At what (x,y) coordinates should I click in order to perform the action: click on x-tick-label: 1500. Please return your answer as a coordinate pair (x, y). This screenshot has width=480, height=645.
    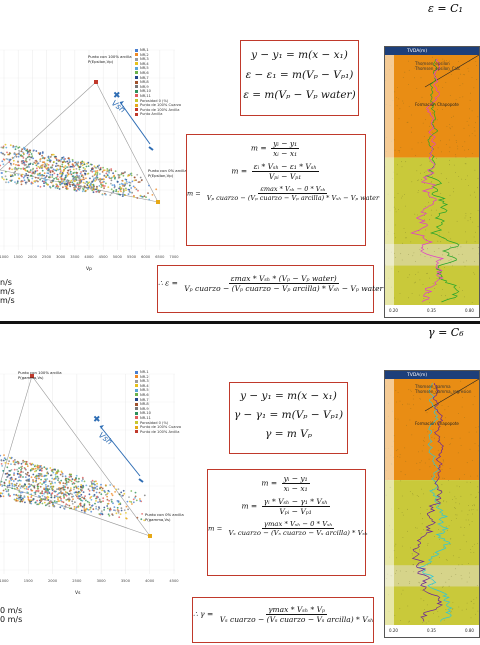
    Looking at the image, I should click on (29, 581).